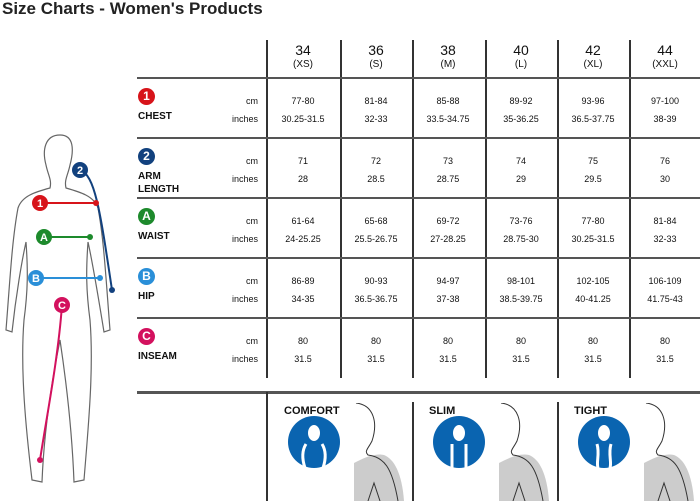 This screenshot has height=501, width=700. What do you see at coordinates (375, 161) in the screenshot?
I see `cell-cm: 72` at bounding box center [375, 161].